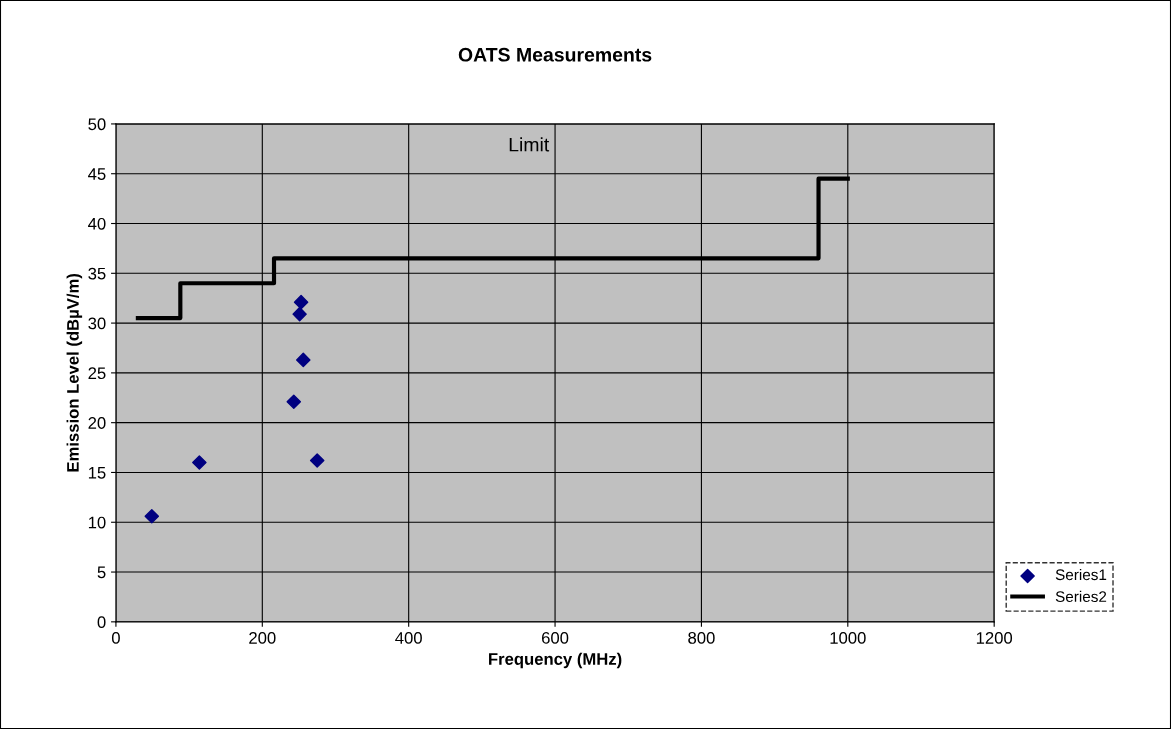 The height and width of the screenshot is (729, 1171). I want to click on y-axis-title: Emission Level (dBµV/m), so click(74, 372).